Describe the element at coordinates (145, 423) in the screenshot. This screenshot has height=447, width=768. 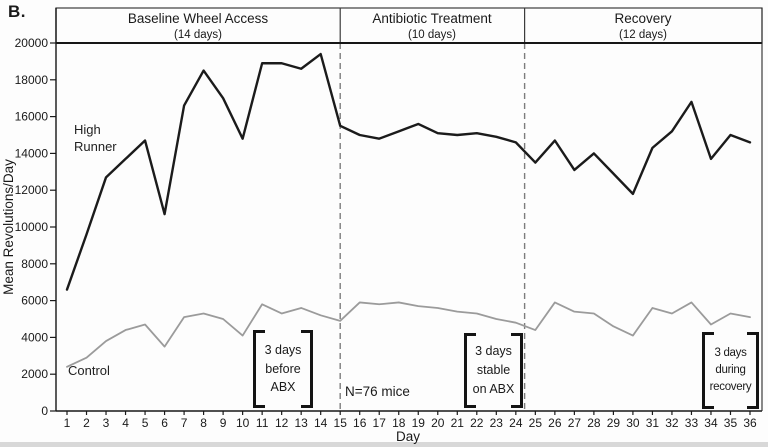
I see `x-tick-label: 5` at that location.